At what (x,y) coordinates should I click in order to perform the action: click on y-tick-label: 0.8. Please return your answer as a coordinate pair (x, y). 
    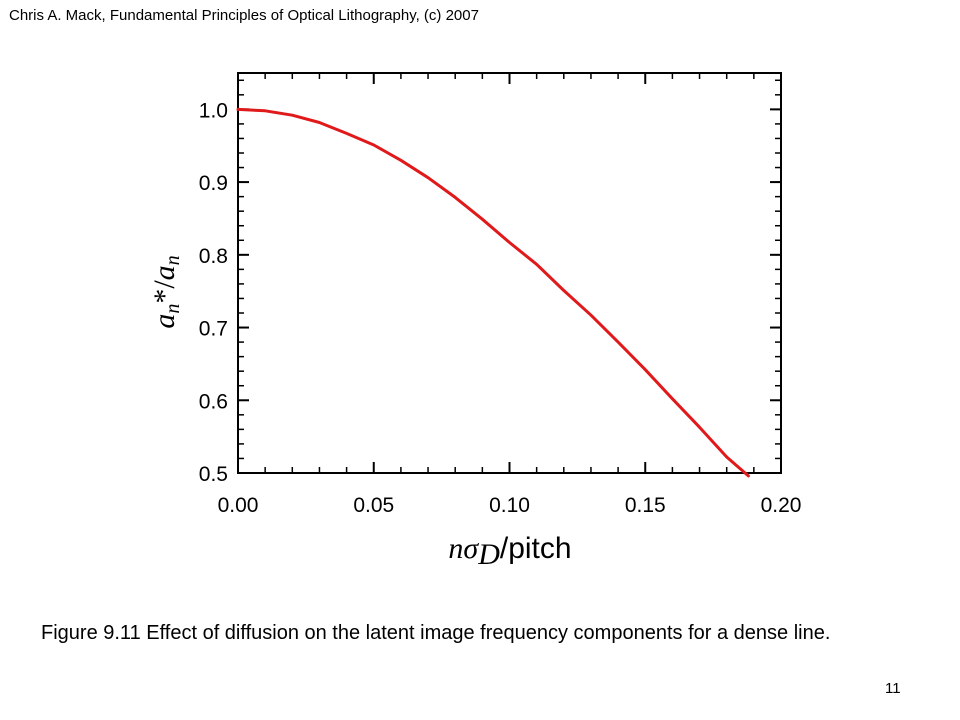
    Looking at the image, I should click on (213, 256).